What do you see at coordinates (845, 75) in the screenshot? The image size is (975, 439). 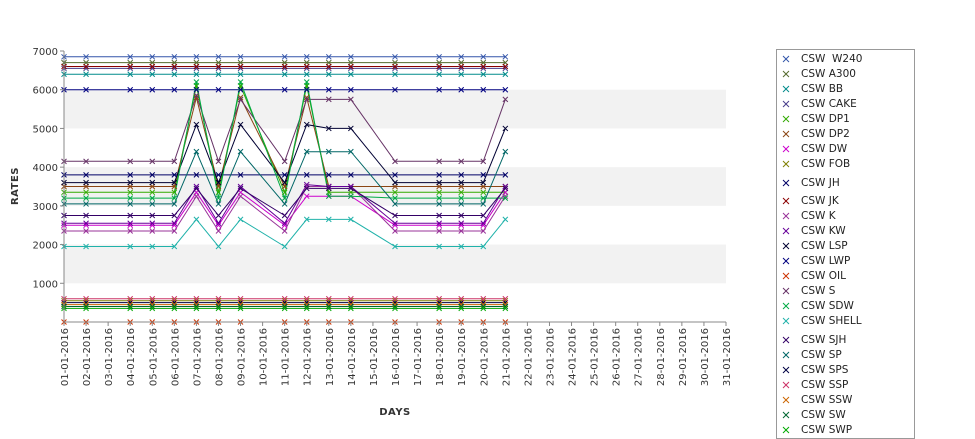 I see `legend-item: CSW A300` at bounding box center [845, 75].